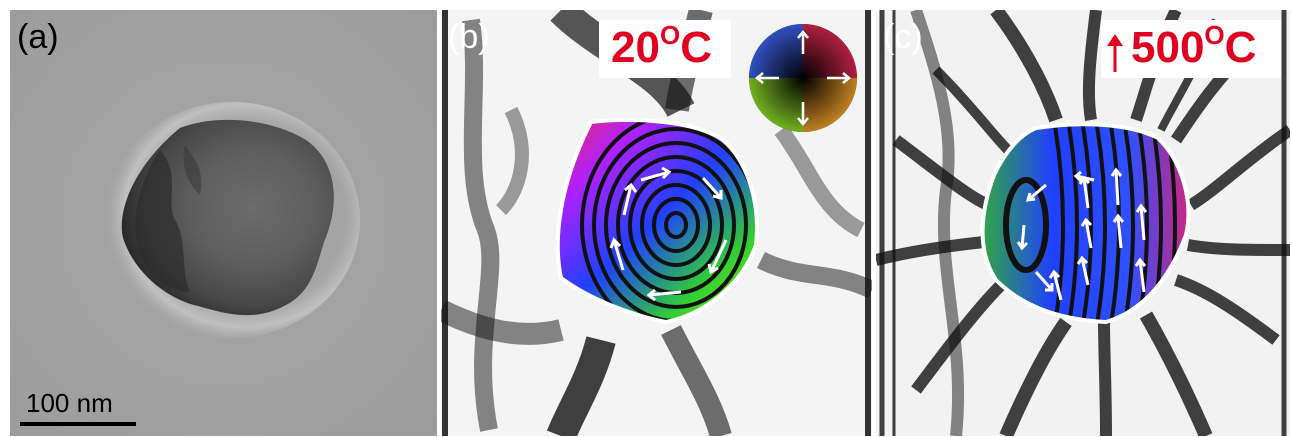 The image size is (1292, 437). I want to click on panel-c-label: (c), so click(903, 37).